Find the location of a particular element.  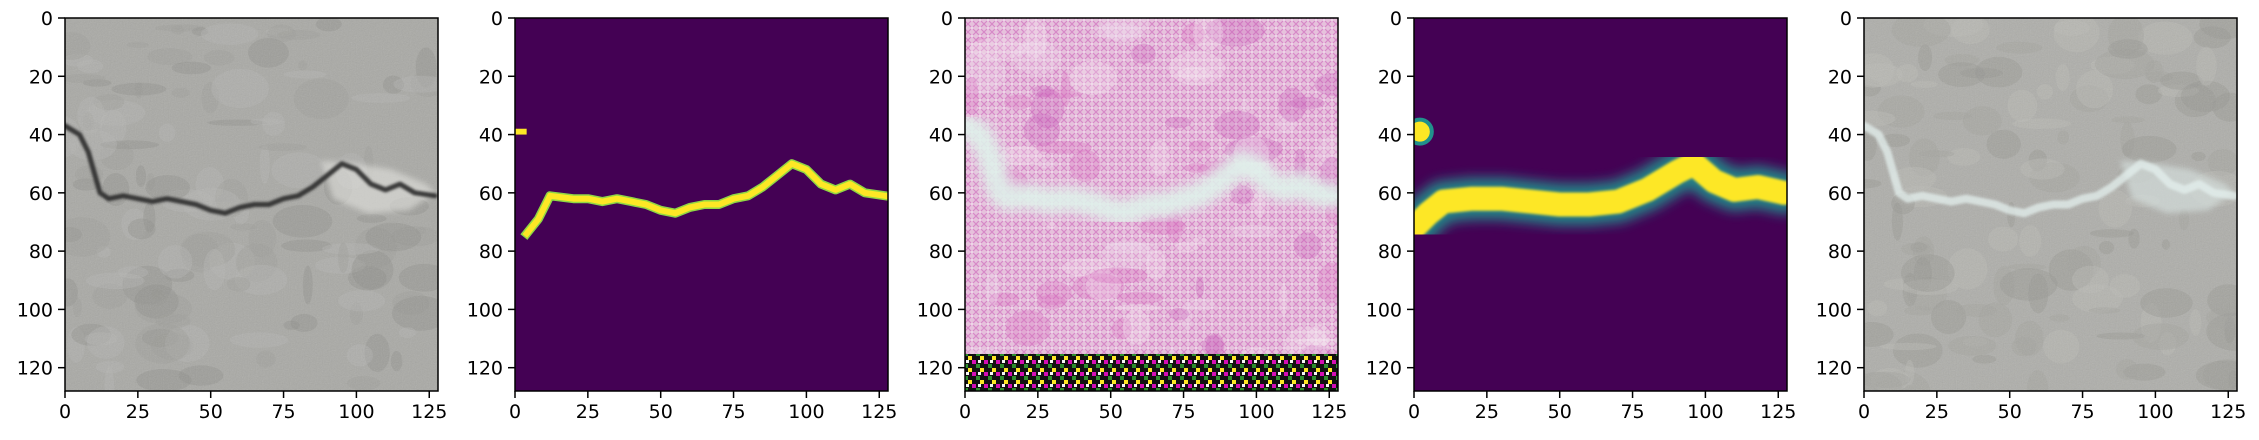

generated-image-image is located at coordinates (1151, 204).